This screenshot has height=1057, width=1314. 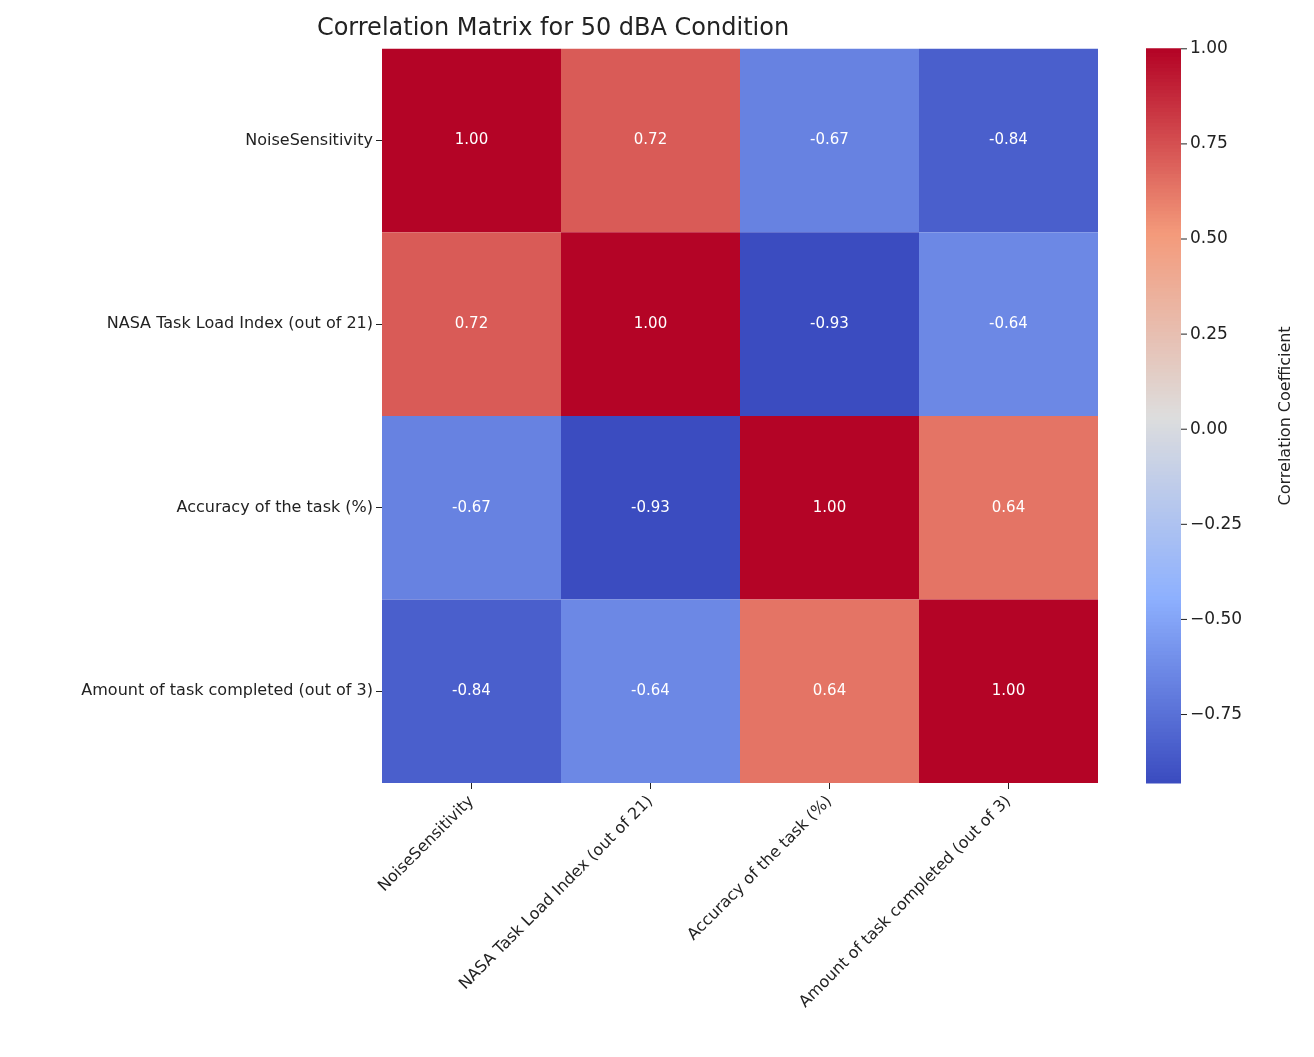 I want to click on color-bar-label: −0.50, so click(x=1216, y=617).